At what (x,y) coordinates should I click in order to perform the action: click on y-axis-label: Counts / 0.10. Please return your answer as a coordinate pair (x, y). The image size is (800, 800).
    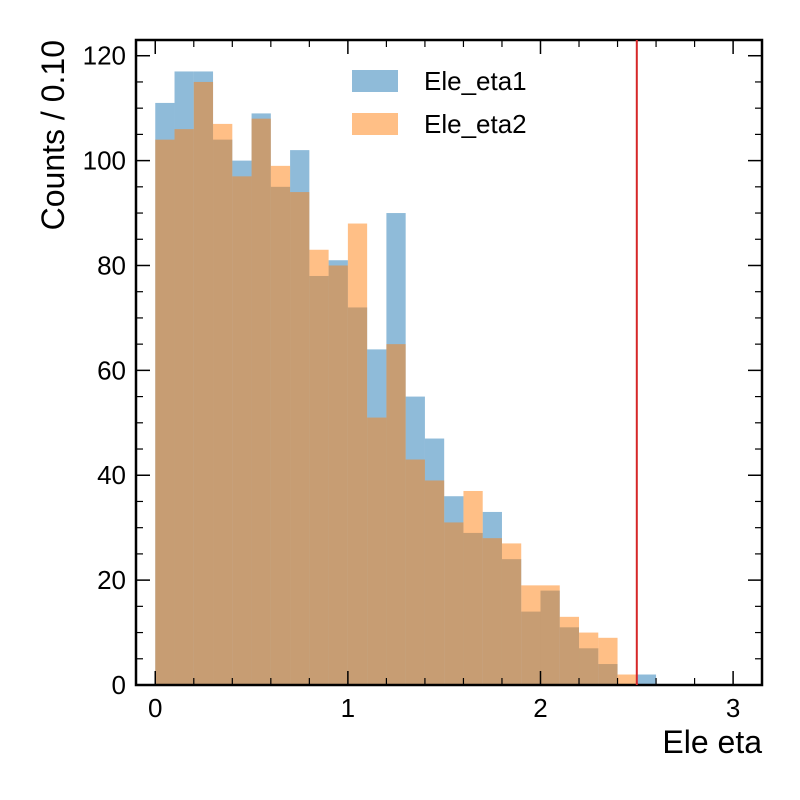
    Looking at the image, I should click on (53, 135).